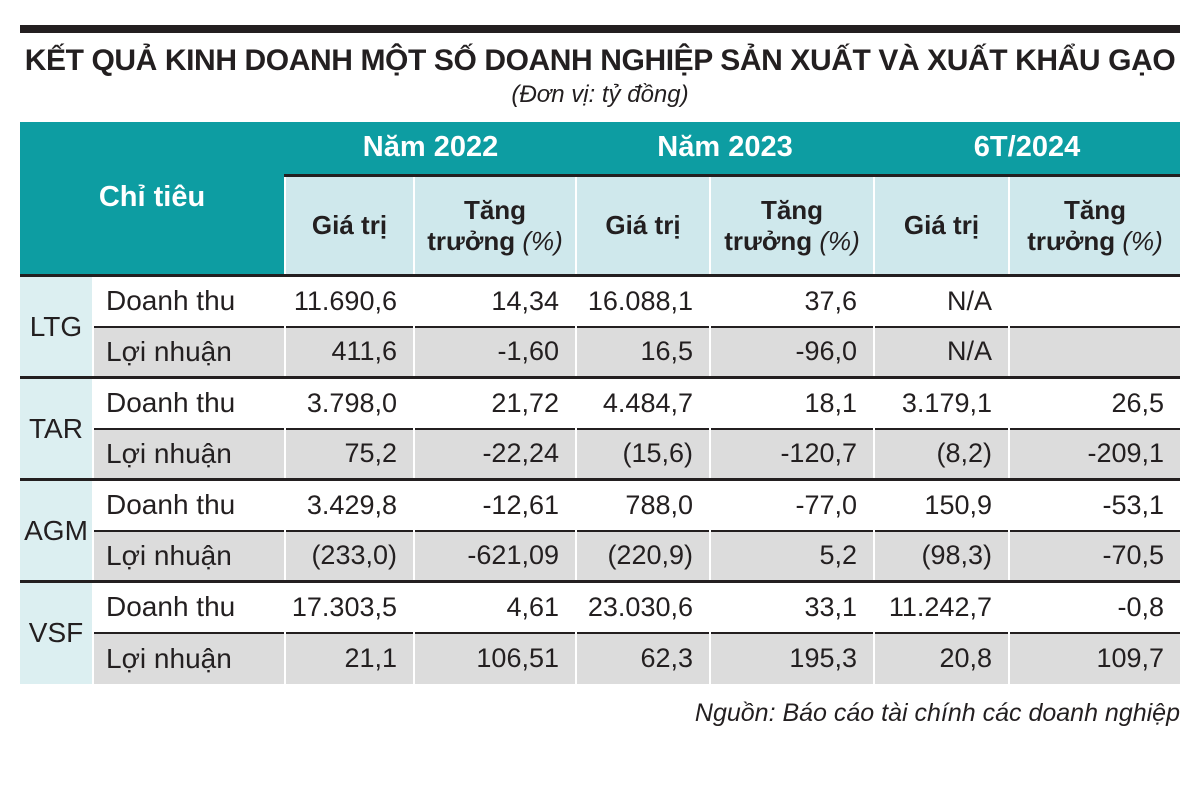  What do you see at coordinates (349, 657) in the screenshot?
I see `value-cell: 21,1` at bounding box center [349, 657].